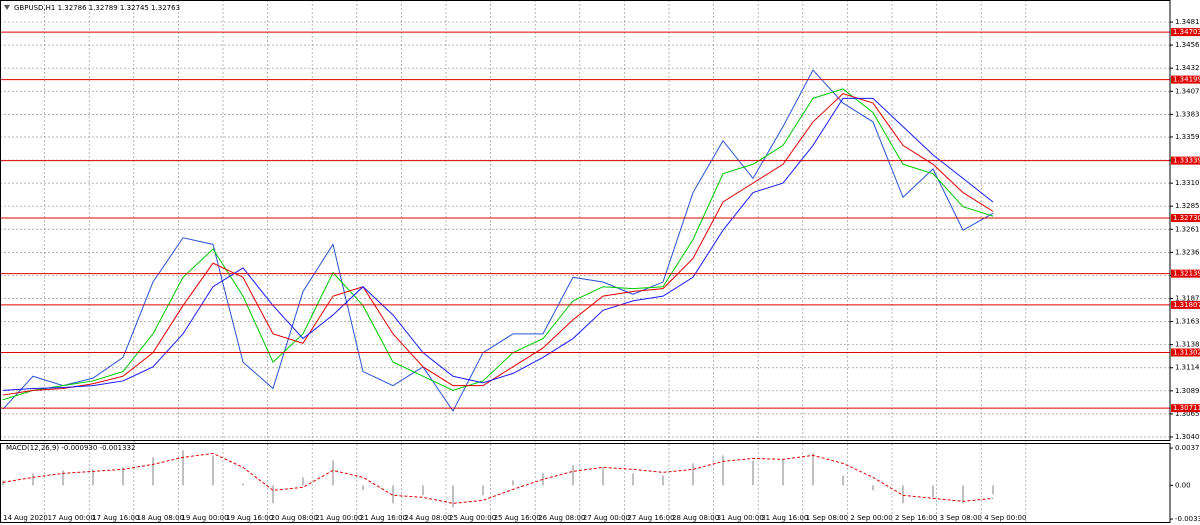 This screenshot has width=1200, height=525. Describe the element at coordinates (383, 518) in the screenshot. I see `x-tick-label: 21 Aug 16:00` at that location.